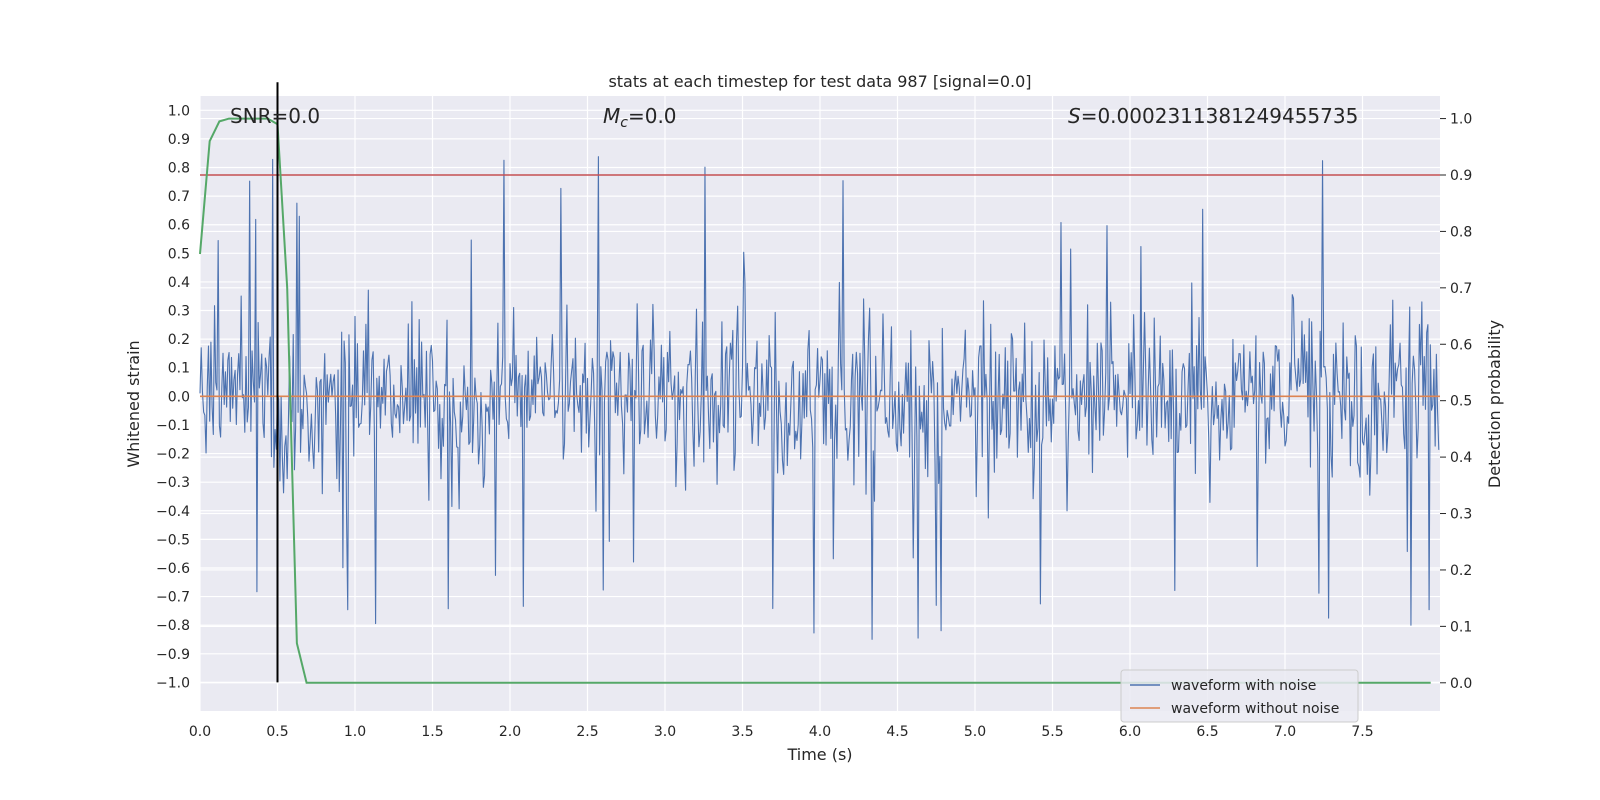 This screenshot has width=1600, height=800. Describe the element at coordinates (179, 169) in the screenshot. I see `y-tick-label: 0.8` at that location.